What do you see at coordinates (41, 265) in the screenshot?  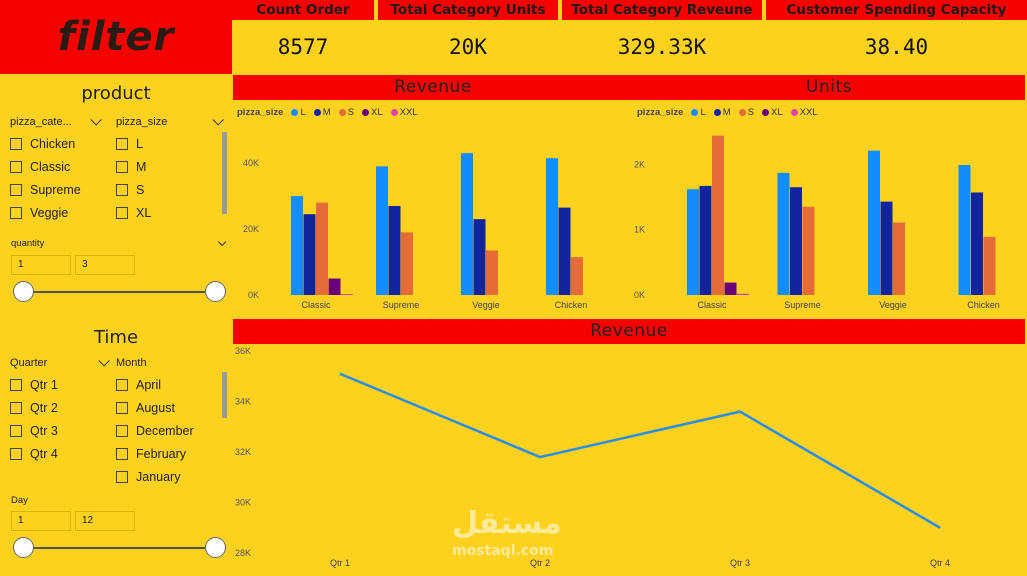 I see `quantity-min-input: 1` at bounding box center [41, 265].